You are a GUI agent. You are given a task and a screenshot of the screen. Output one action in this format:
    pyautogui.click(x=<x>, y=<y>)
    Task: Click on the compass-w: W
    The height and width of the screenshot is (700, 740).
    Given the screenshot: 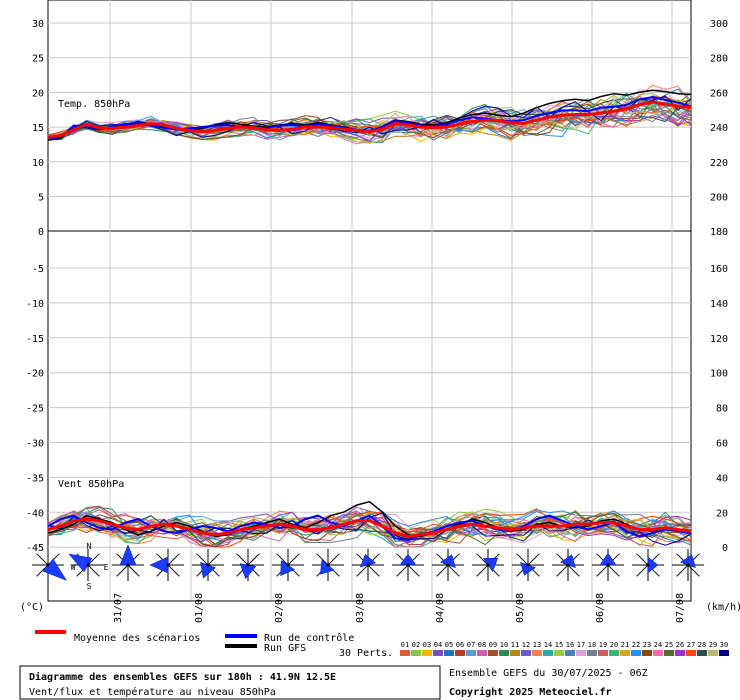 What is the action you would take?
    pyautogui.click(x=73, y=567)
    